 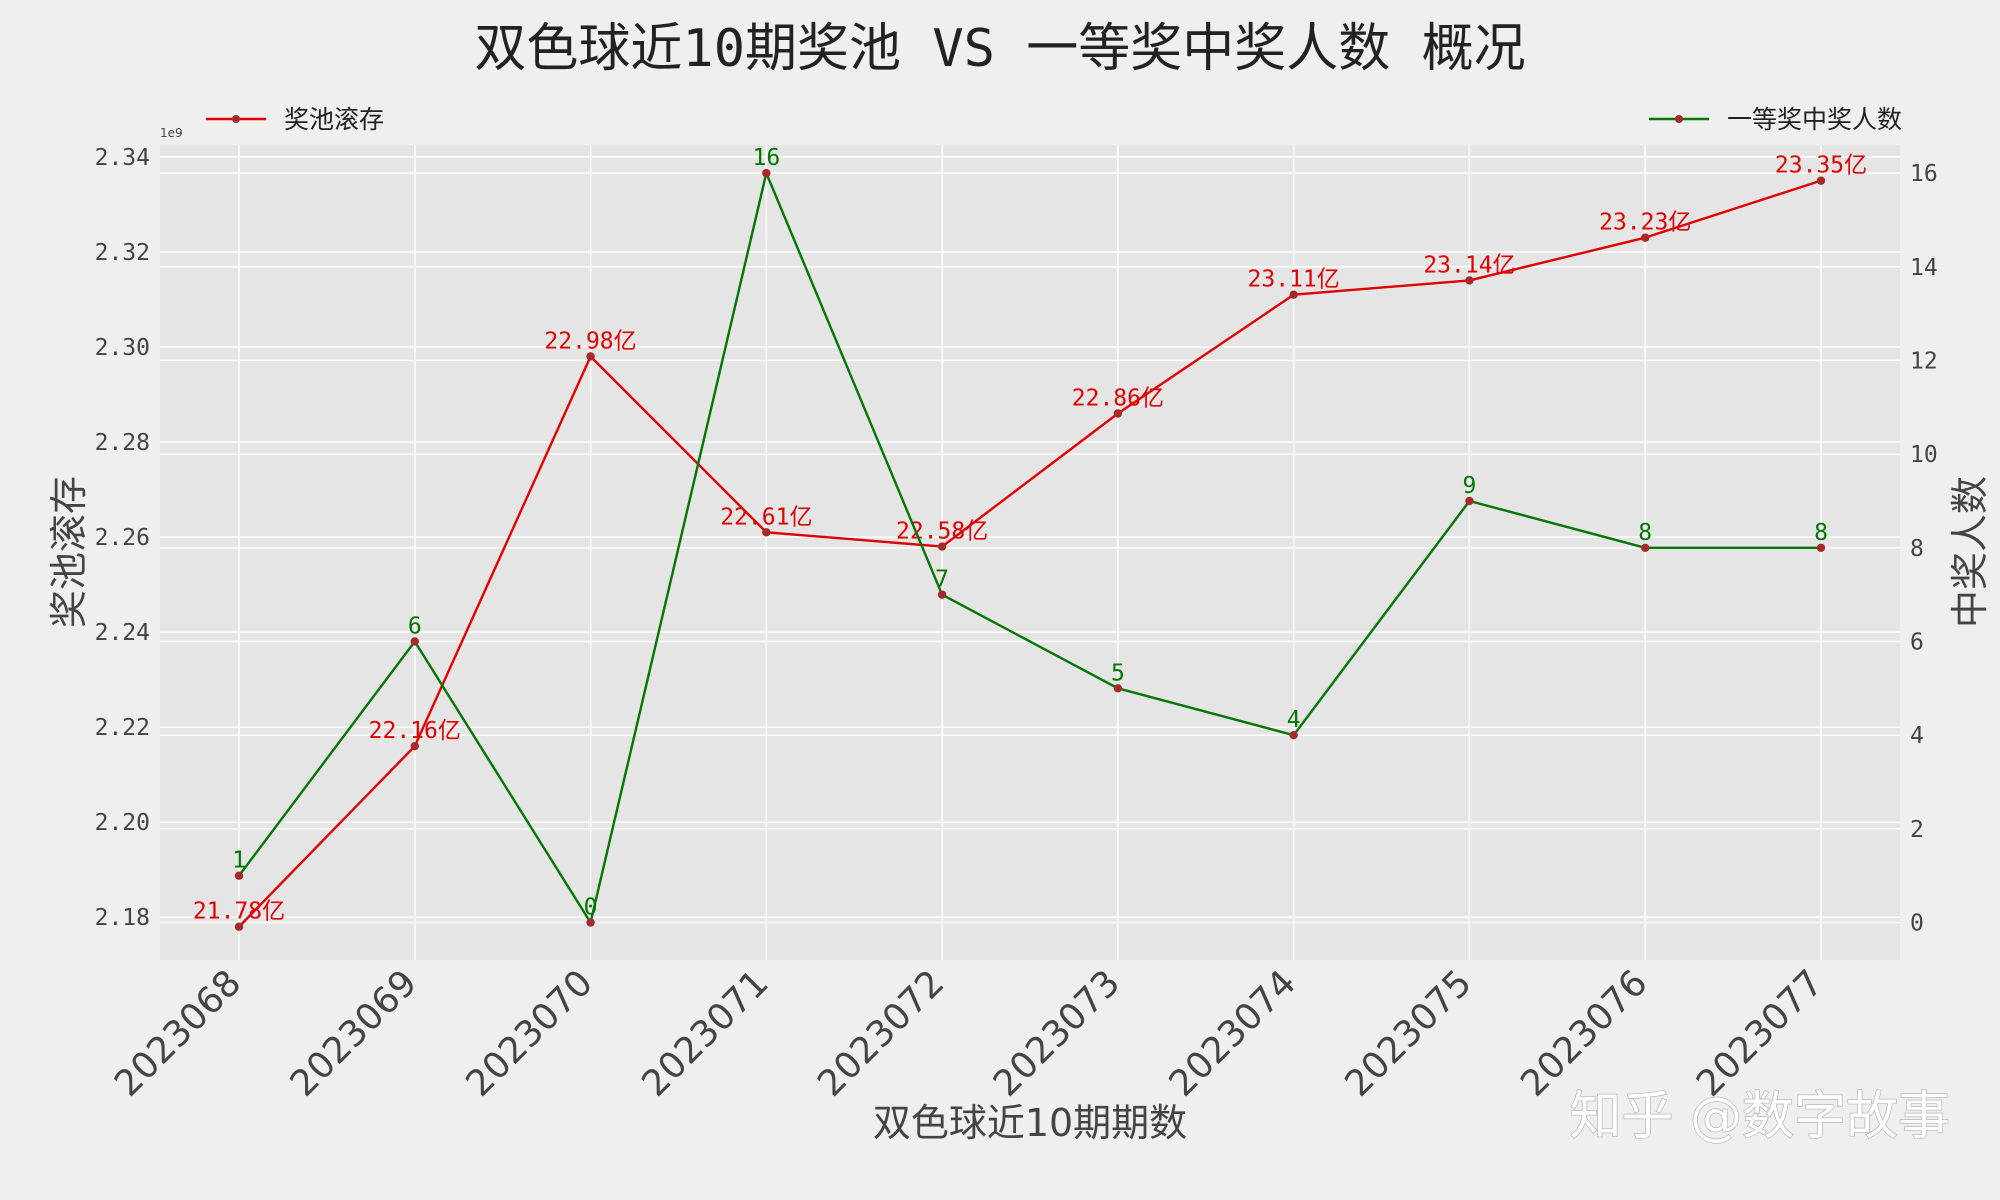 I want to click on y-tick-label: 2.24, so click(x=122, y=633).